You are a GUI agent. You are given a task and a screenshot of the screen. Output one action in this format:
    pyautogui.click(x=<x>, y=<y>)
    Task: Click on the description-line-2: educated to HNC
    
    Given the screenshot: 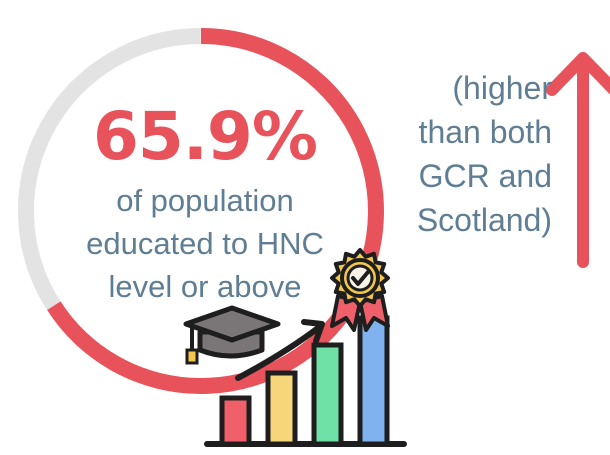 What is the action you would take?
    pyautogui.click(x=205, y=243)
    